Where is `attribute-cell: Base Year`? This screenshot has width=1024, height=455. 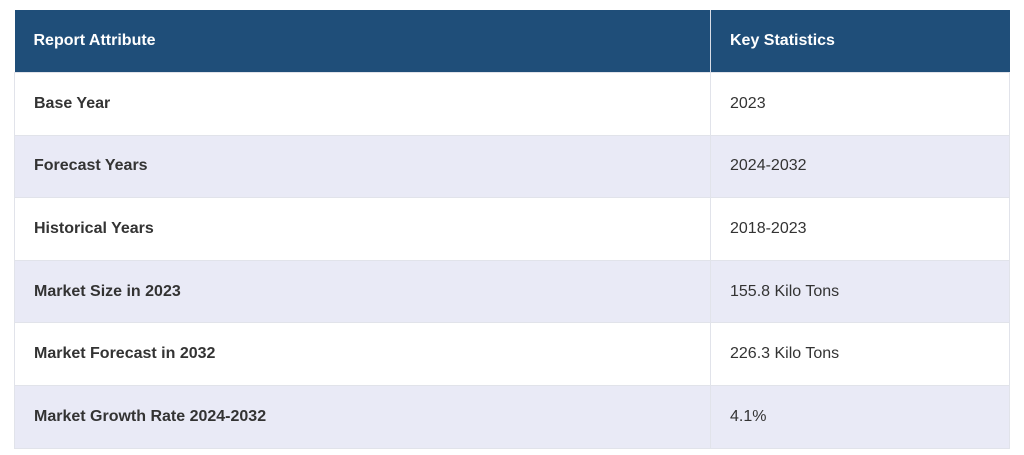
attribute-cell: Base Year is located at coordinates (362, 104).